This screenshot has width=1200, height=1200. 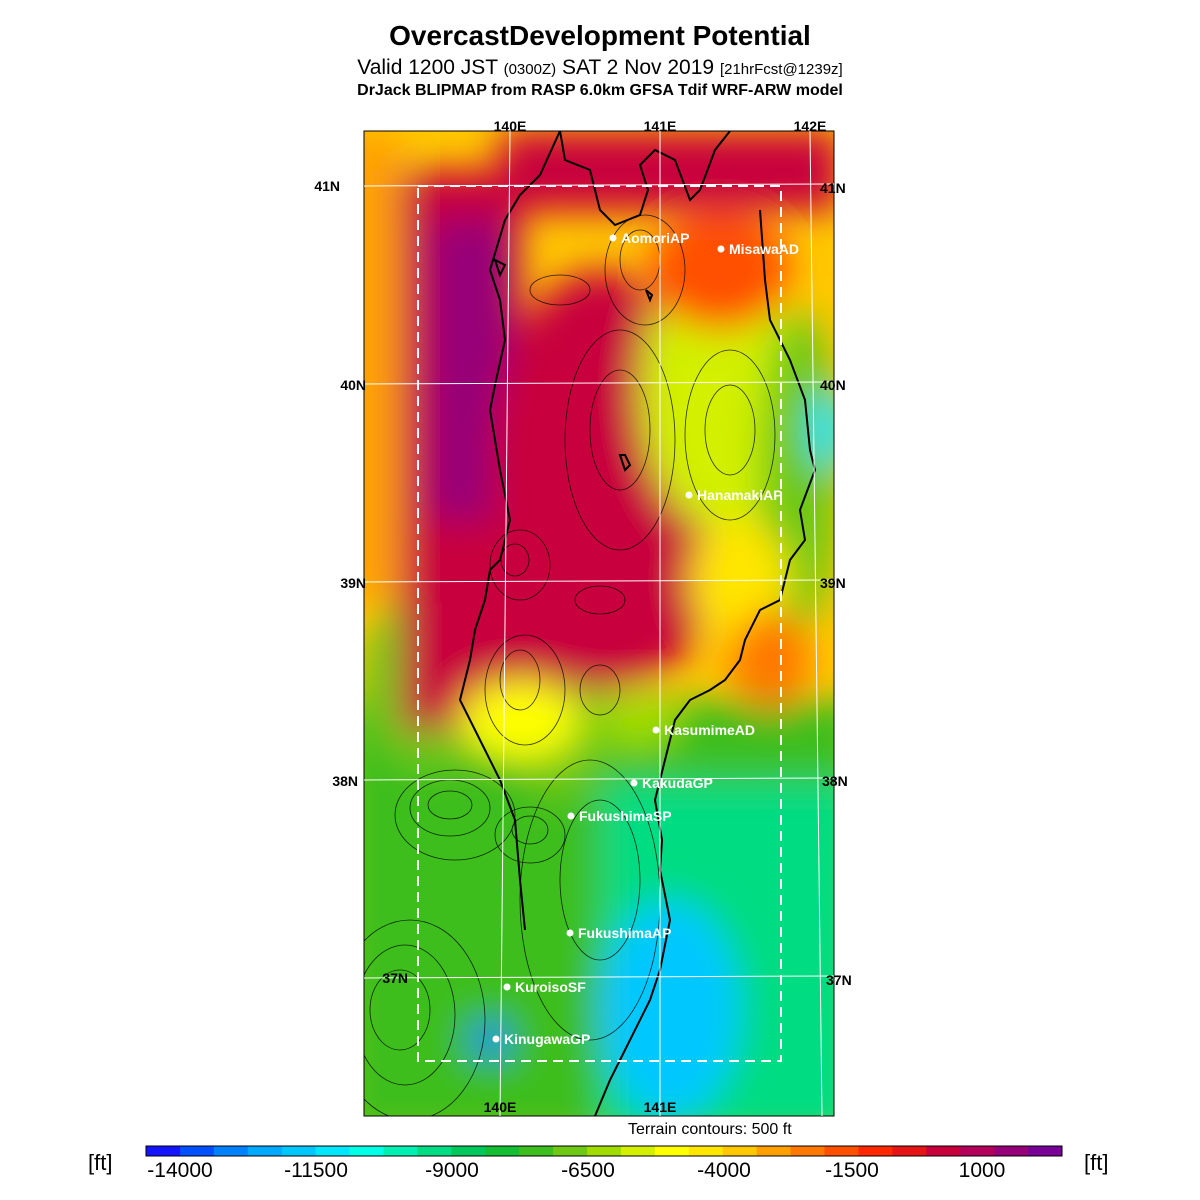 I want to click on site-label: FukushimaAP, so click(x=624, y=933).